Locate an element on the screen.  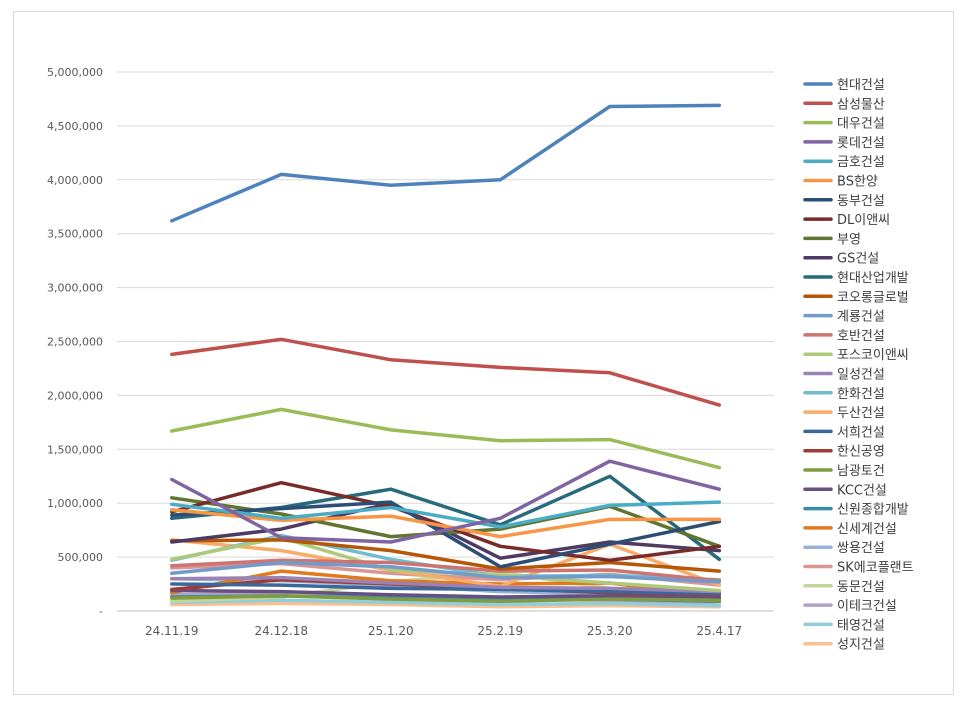
legend-label: 현대산업개발 is located at coordinates (873, 278).